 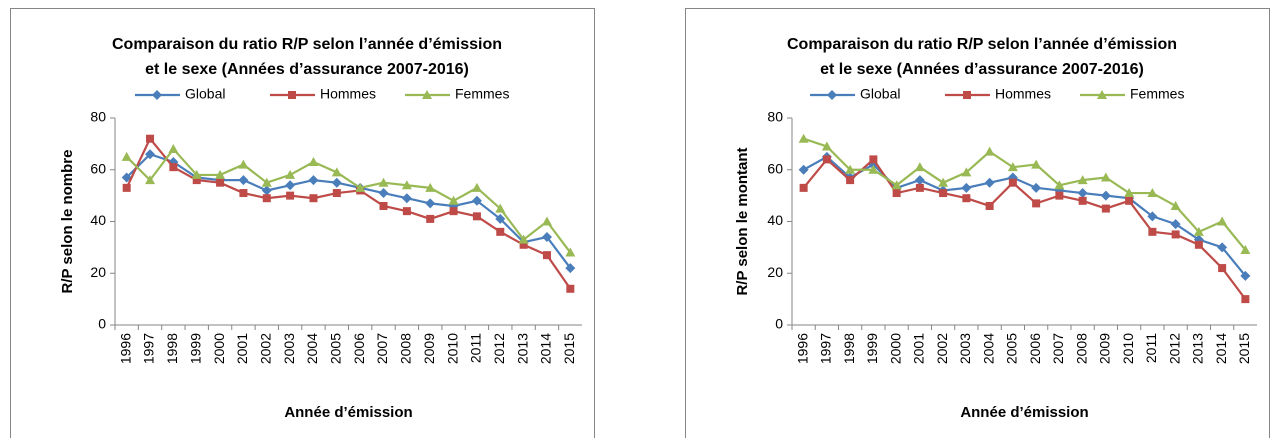 I want to click on x-axis-title: Année d’émission, so click(x=1024, y=412).